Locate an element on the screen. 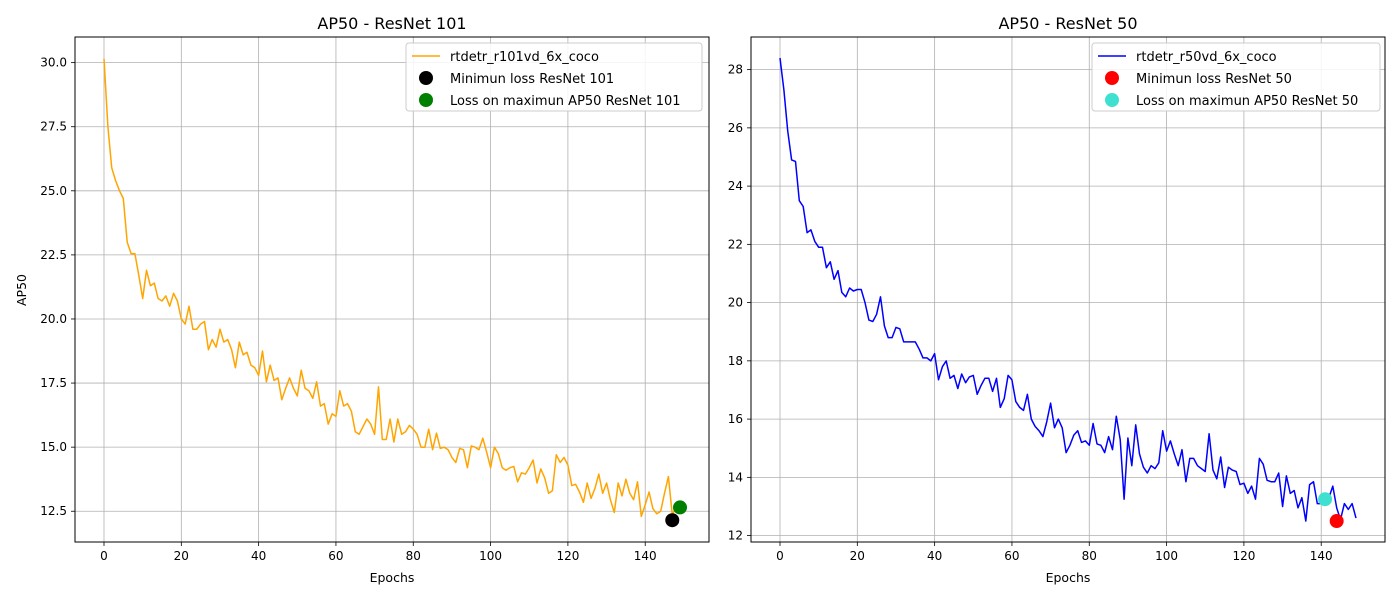 The image size is (1400, 600). y-tick-label: 16 is located at coordinates (735, 419).